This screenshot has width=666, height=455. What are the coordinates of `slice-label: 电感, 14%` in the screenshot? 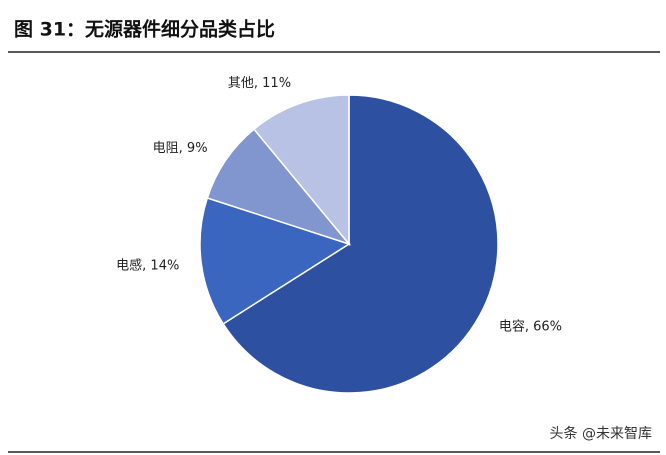 It's located at (147, 265).